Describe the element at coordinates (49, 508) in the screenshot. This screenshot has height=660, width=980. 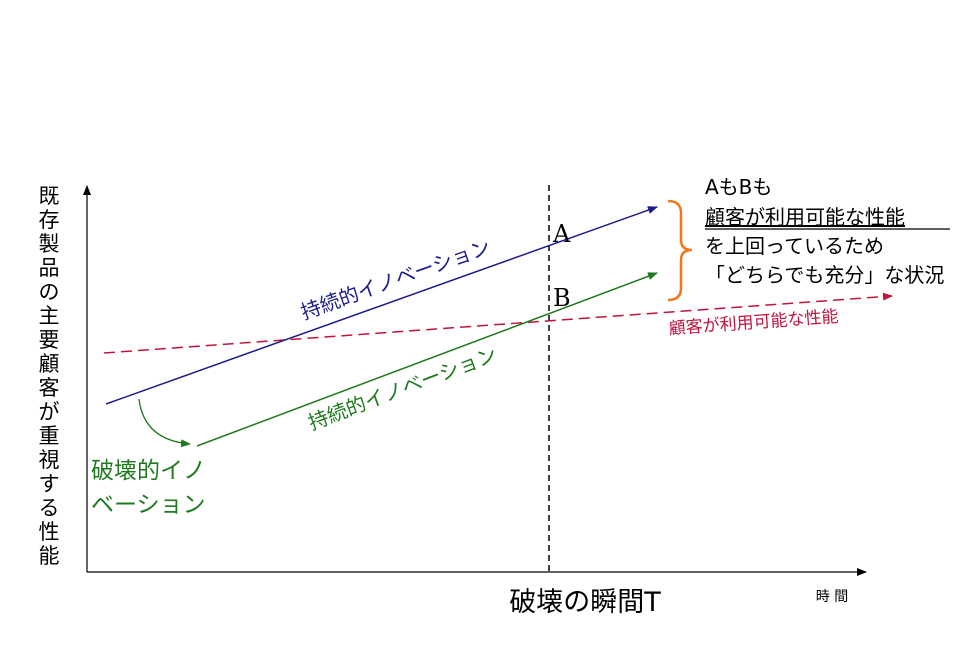
I see `y-label-char: る` at that location.